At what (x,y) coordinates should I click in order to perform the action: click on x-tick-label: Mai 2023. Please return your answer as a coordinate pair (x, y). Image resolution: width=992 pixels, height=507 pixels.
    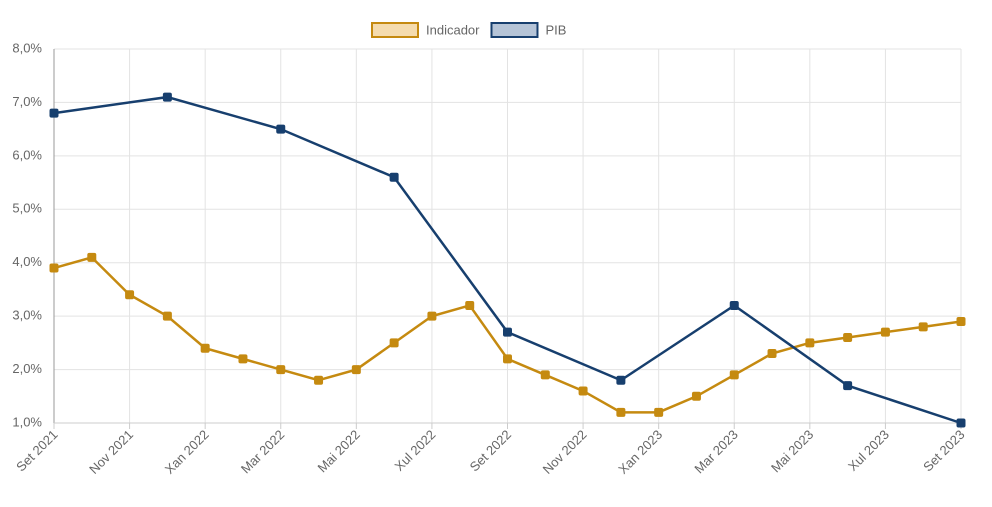
    Looking at the image, I should click on (792, 451).